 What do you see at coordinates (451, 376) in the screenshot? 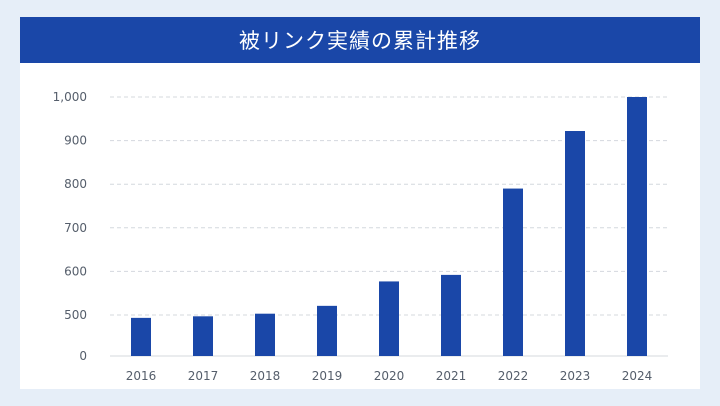
I see `x-tick-label: 2021` at bounding box center [451, 376].